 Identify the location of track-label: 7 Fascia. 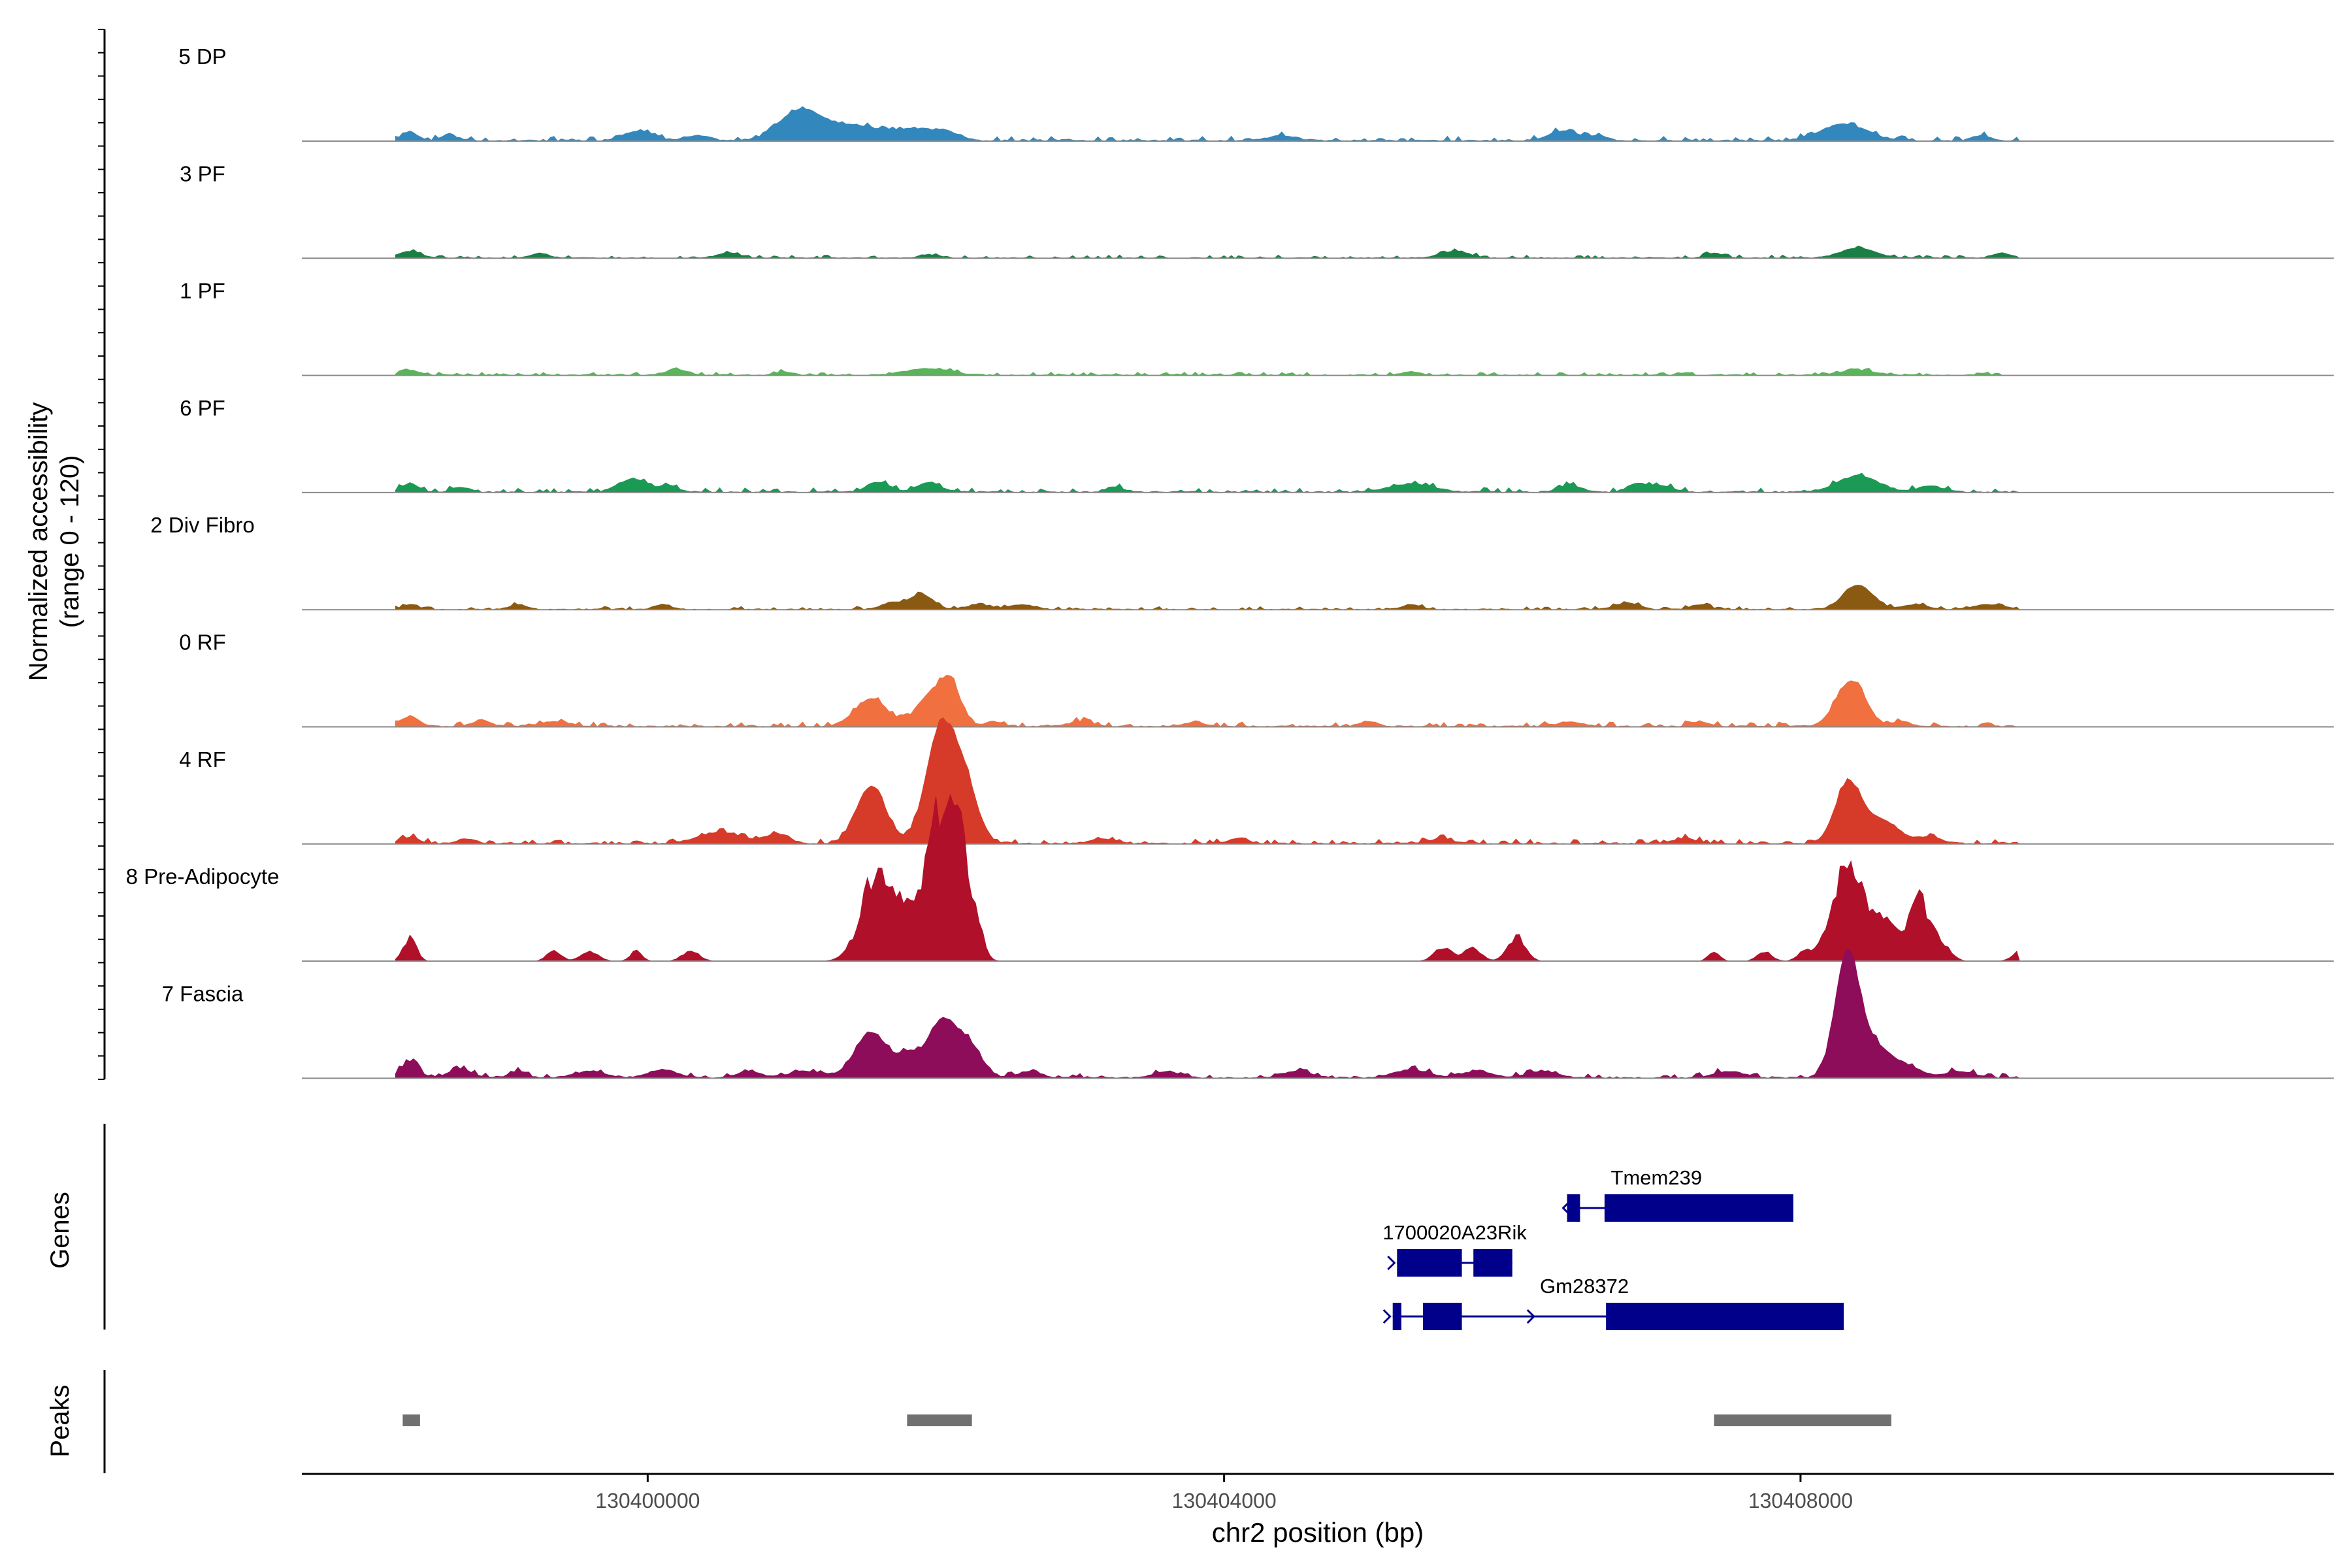
(203, 993).